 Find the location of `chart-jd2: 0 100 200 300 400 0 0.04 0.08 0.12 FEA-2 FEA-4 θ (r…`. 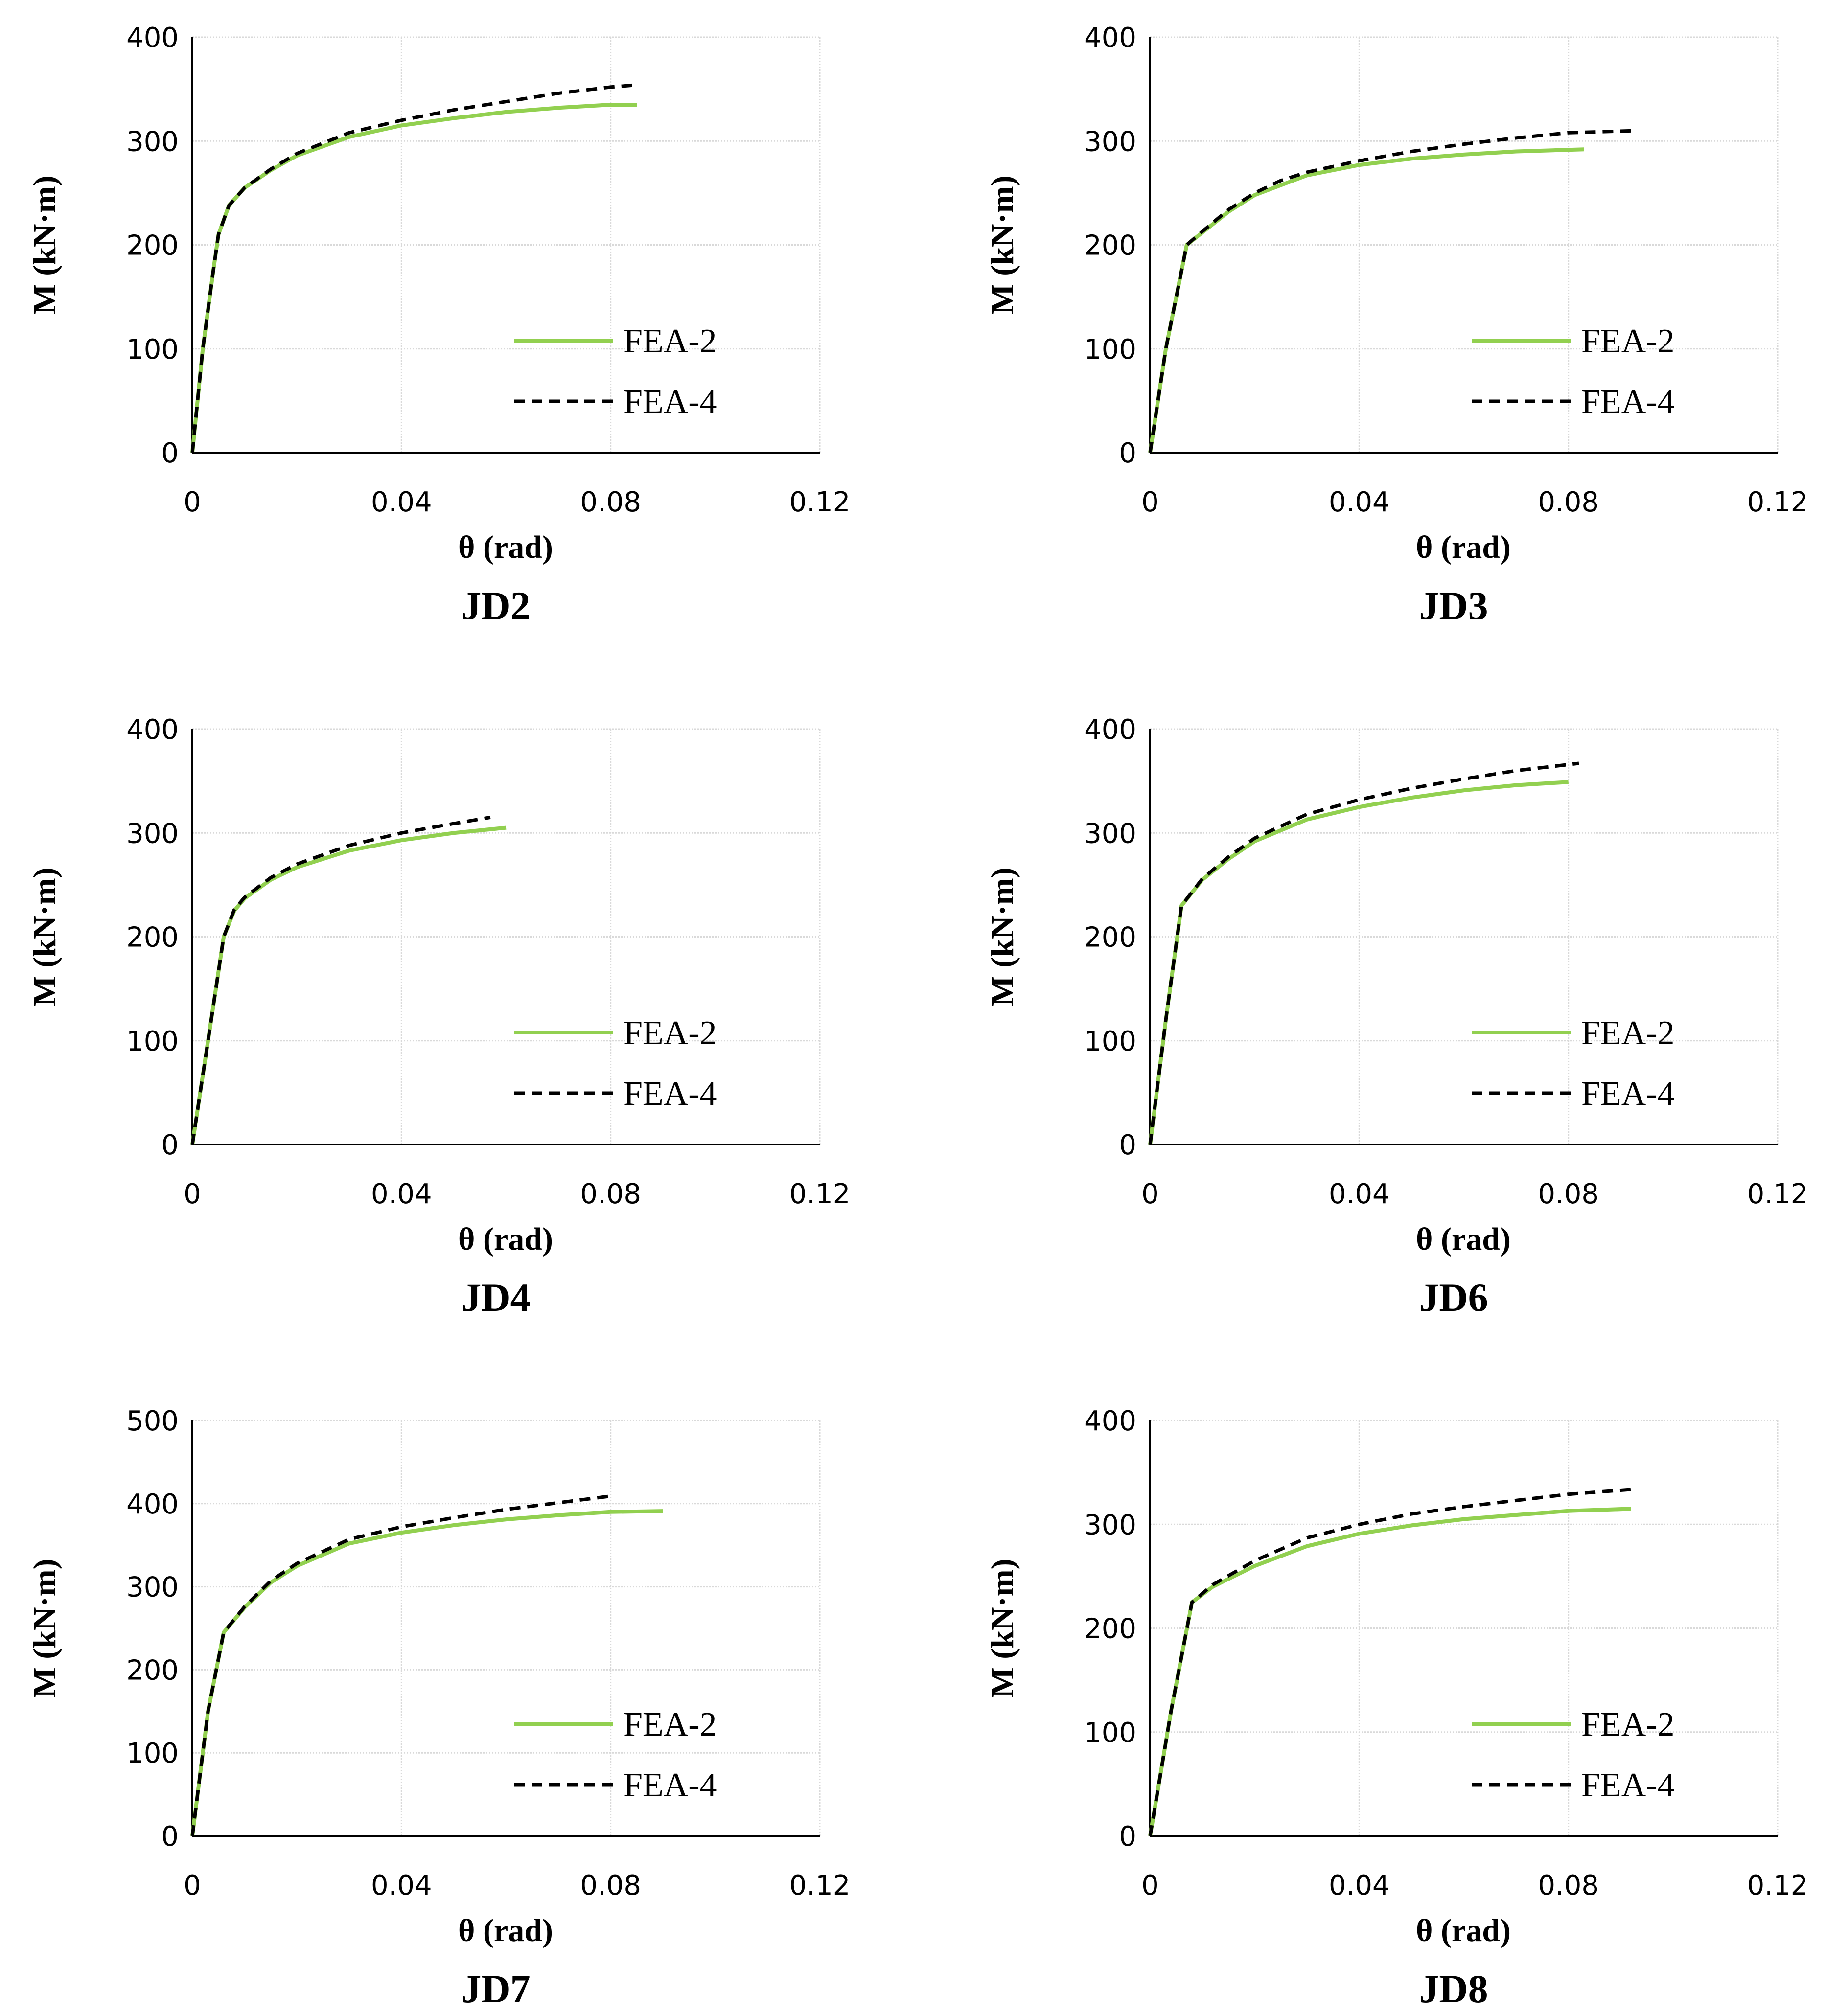

chart-jd2: 0 100 200 300 400 0 0.04 0.08 0.12 FEA-2 FEA-4 θ (r… is located at coordinates (438, 325).